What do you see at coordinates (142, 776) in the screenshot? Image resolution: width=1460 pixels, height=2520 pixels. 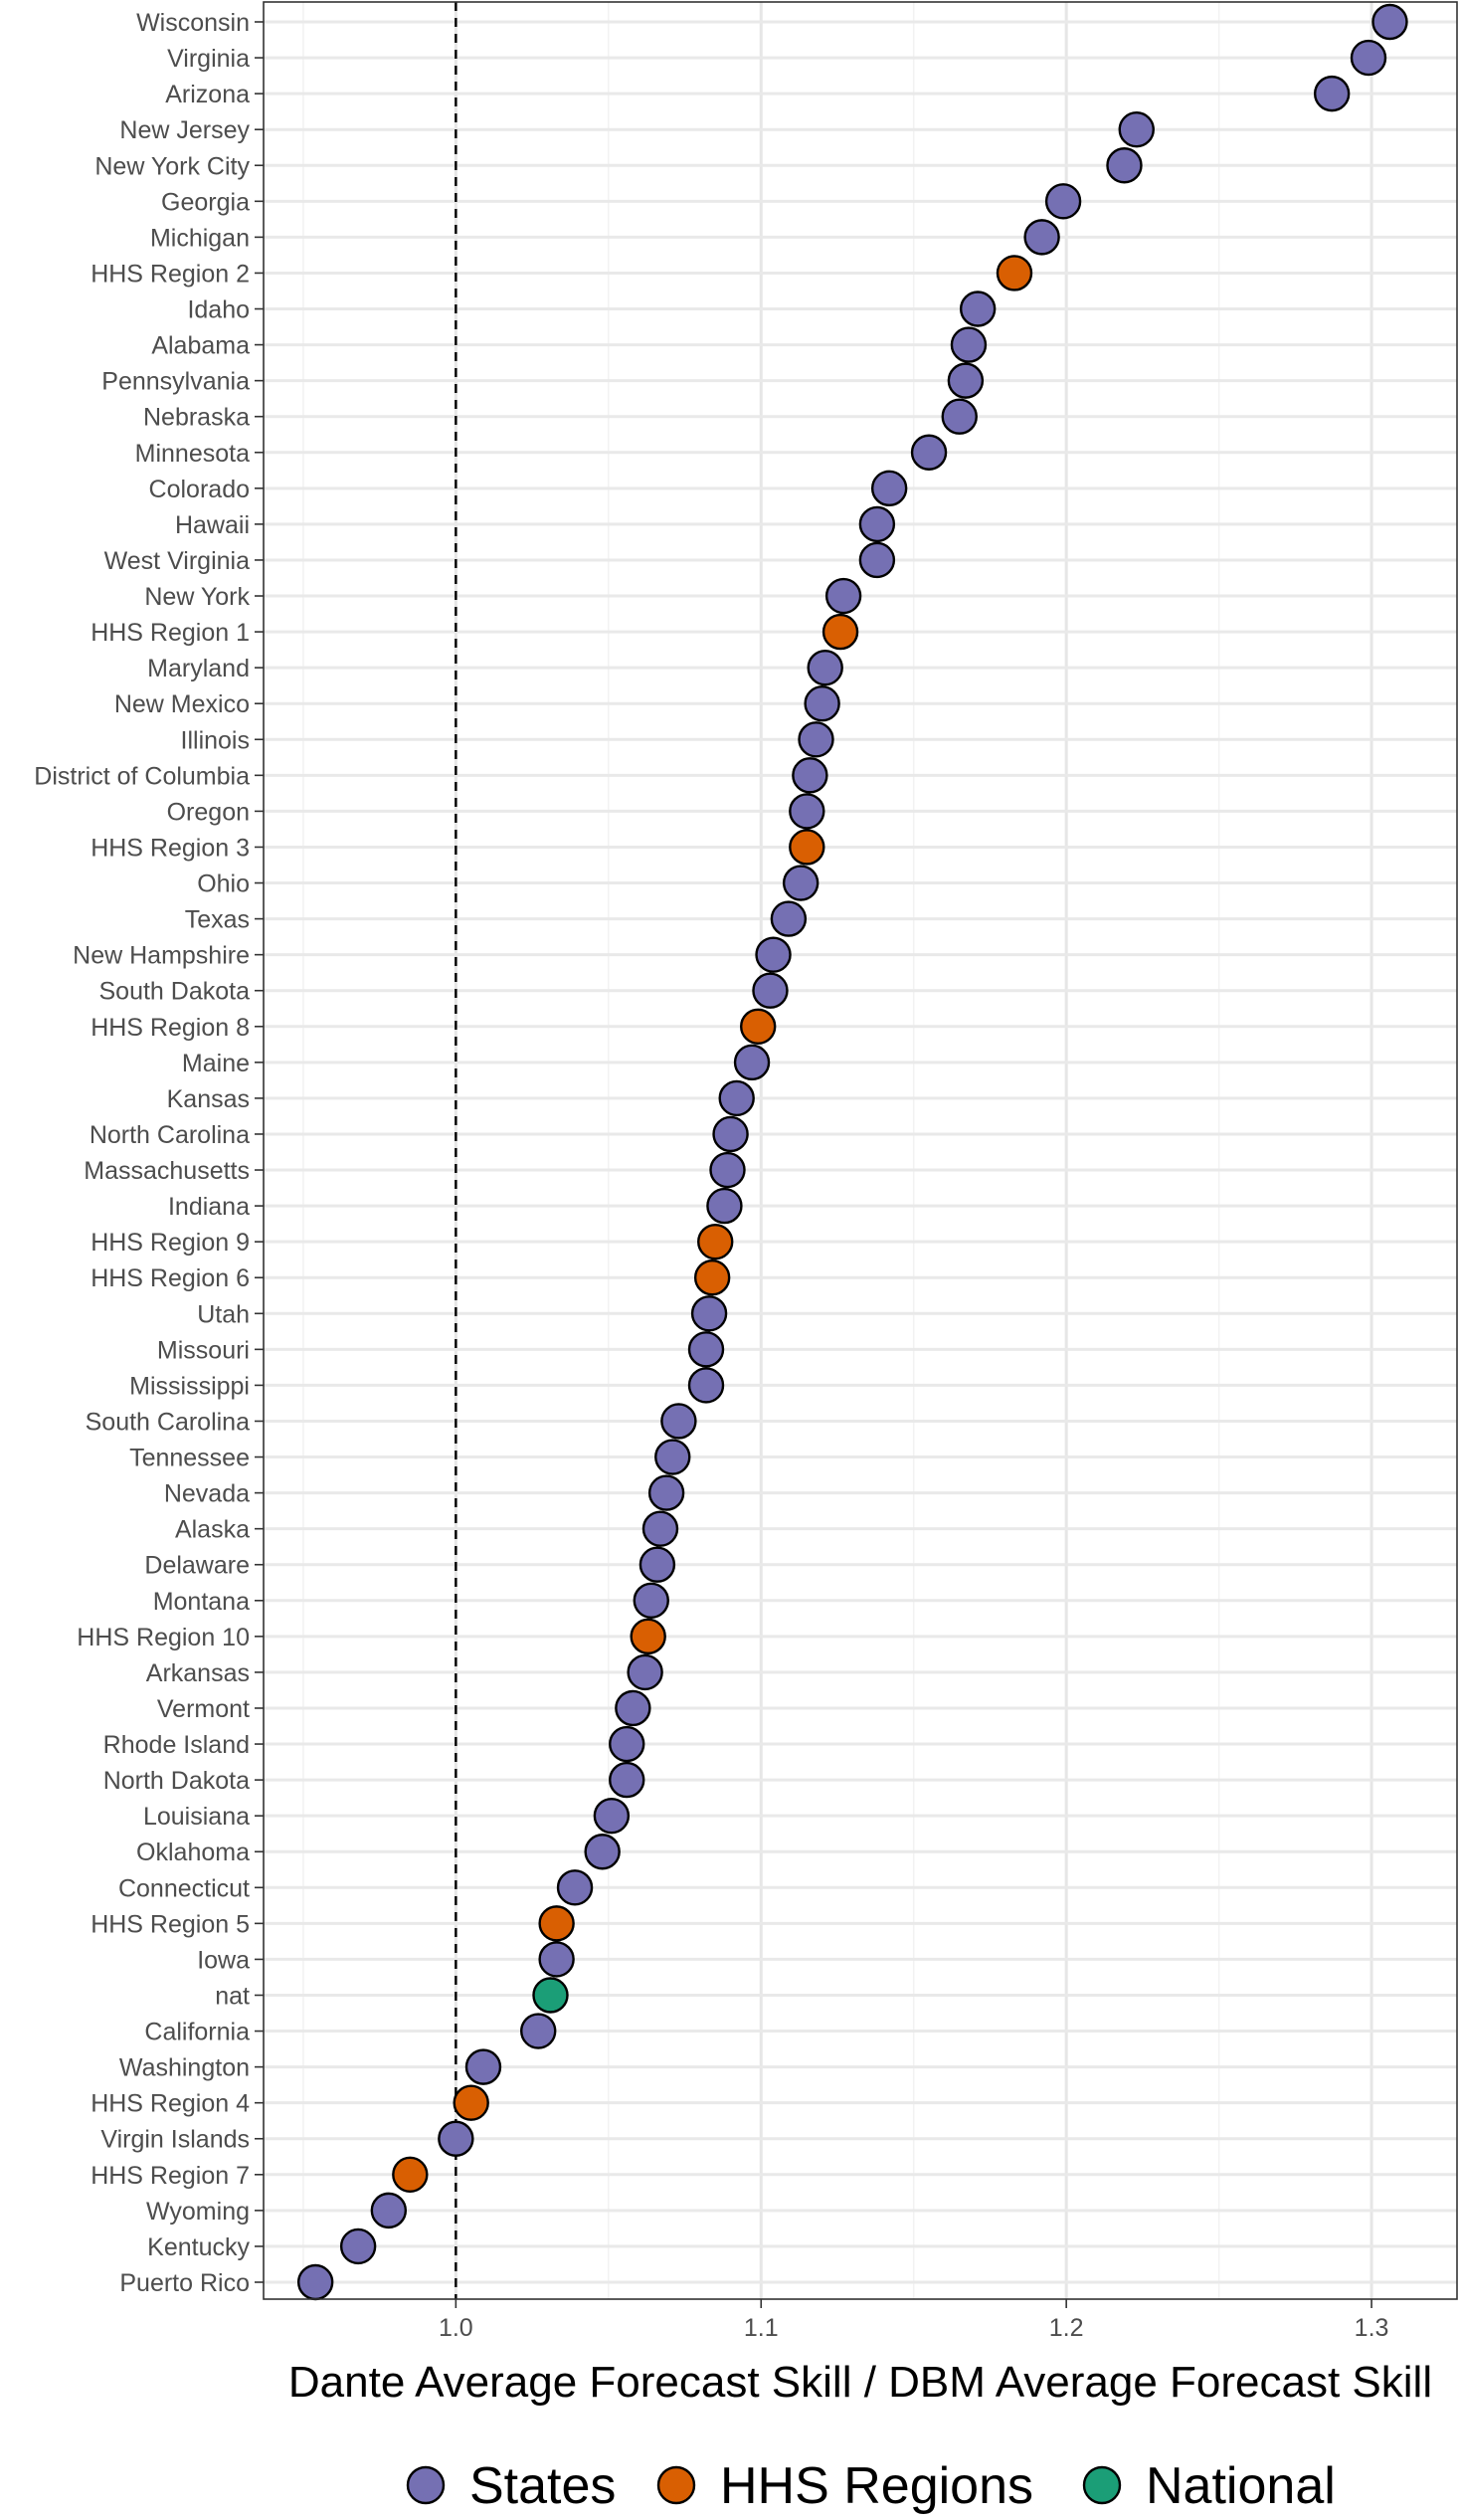 I see `y-tick-label: District of Columbia` at bounding box center [142, 776].